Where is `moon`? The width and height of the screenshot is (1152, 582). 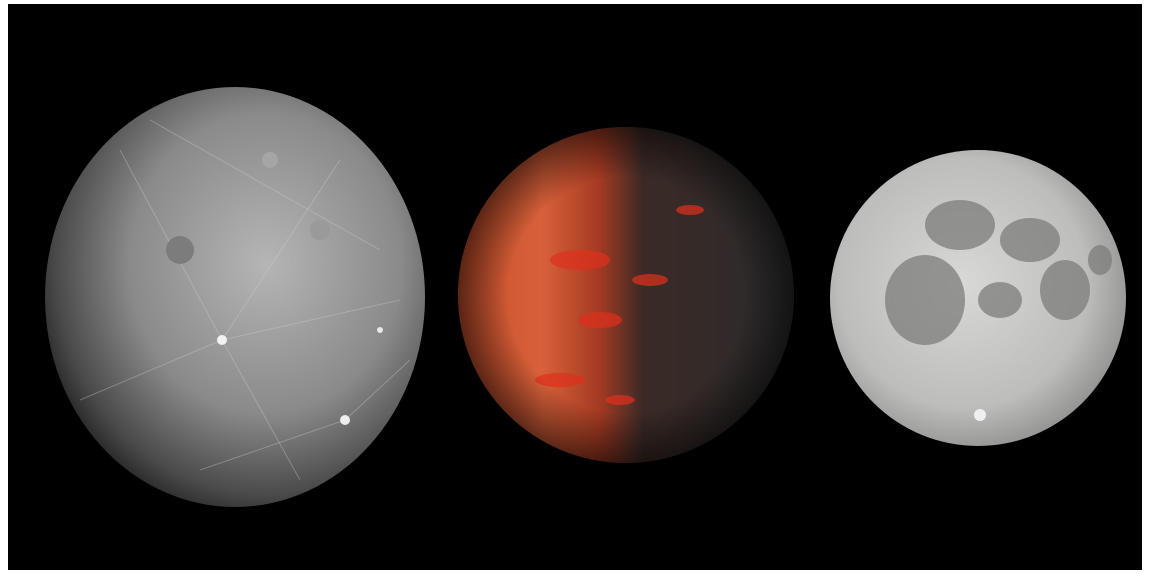
moon is located at coordinates (978, 298).